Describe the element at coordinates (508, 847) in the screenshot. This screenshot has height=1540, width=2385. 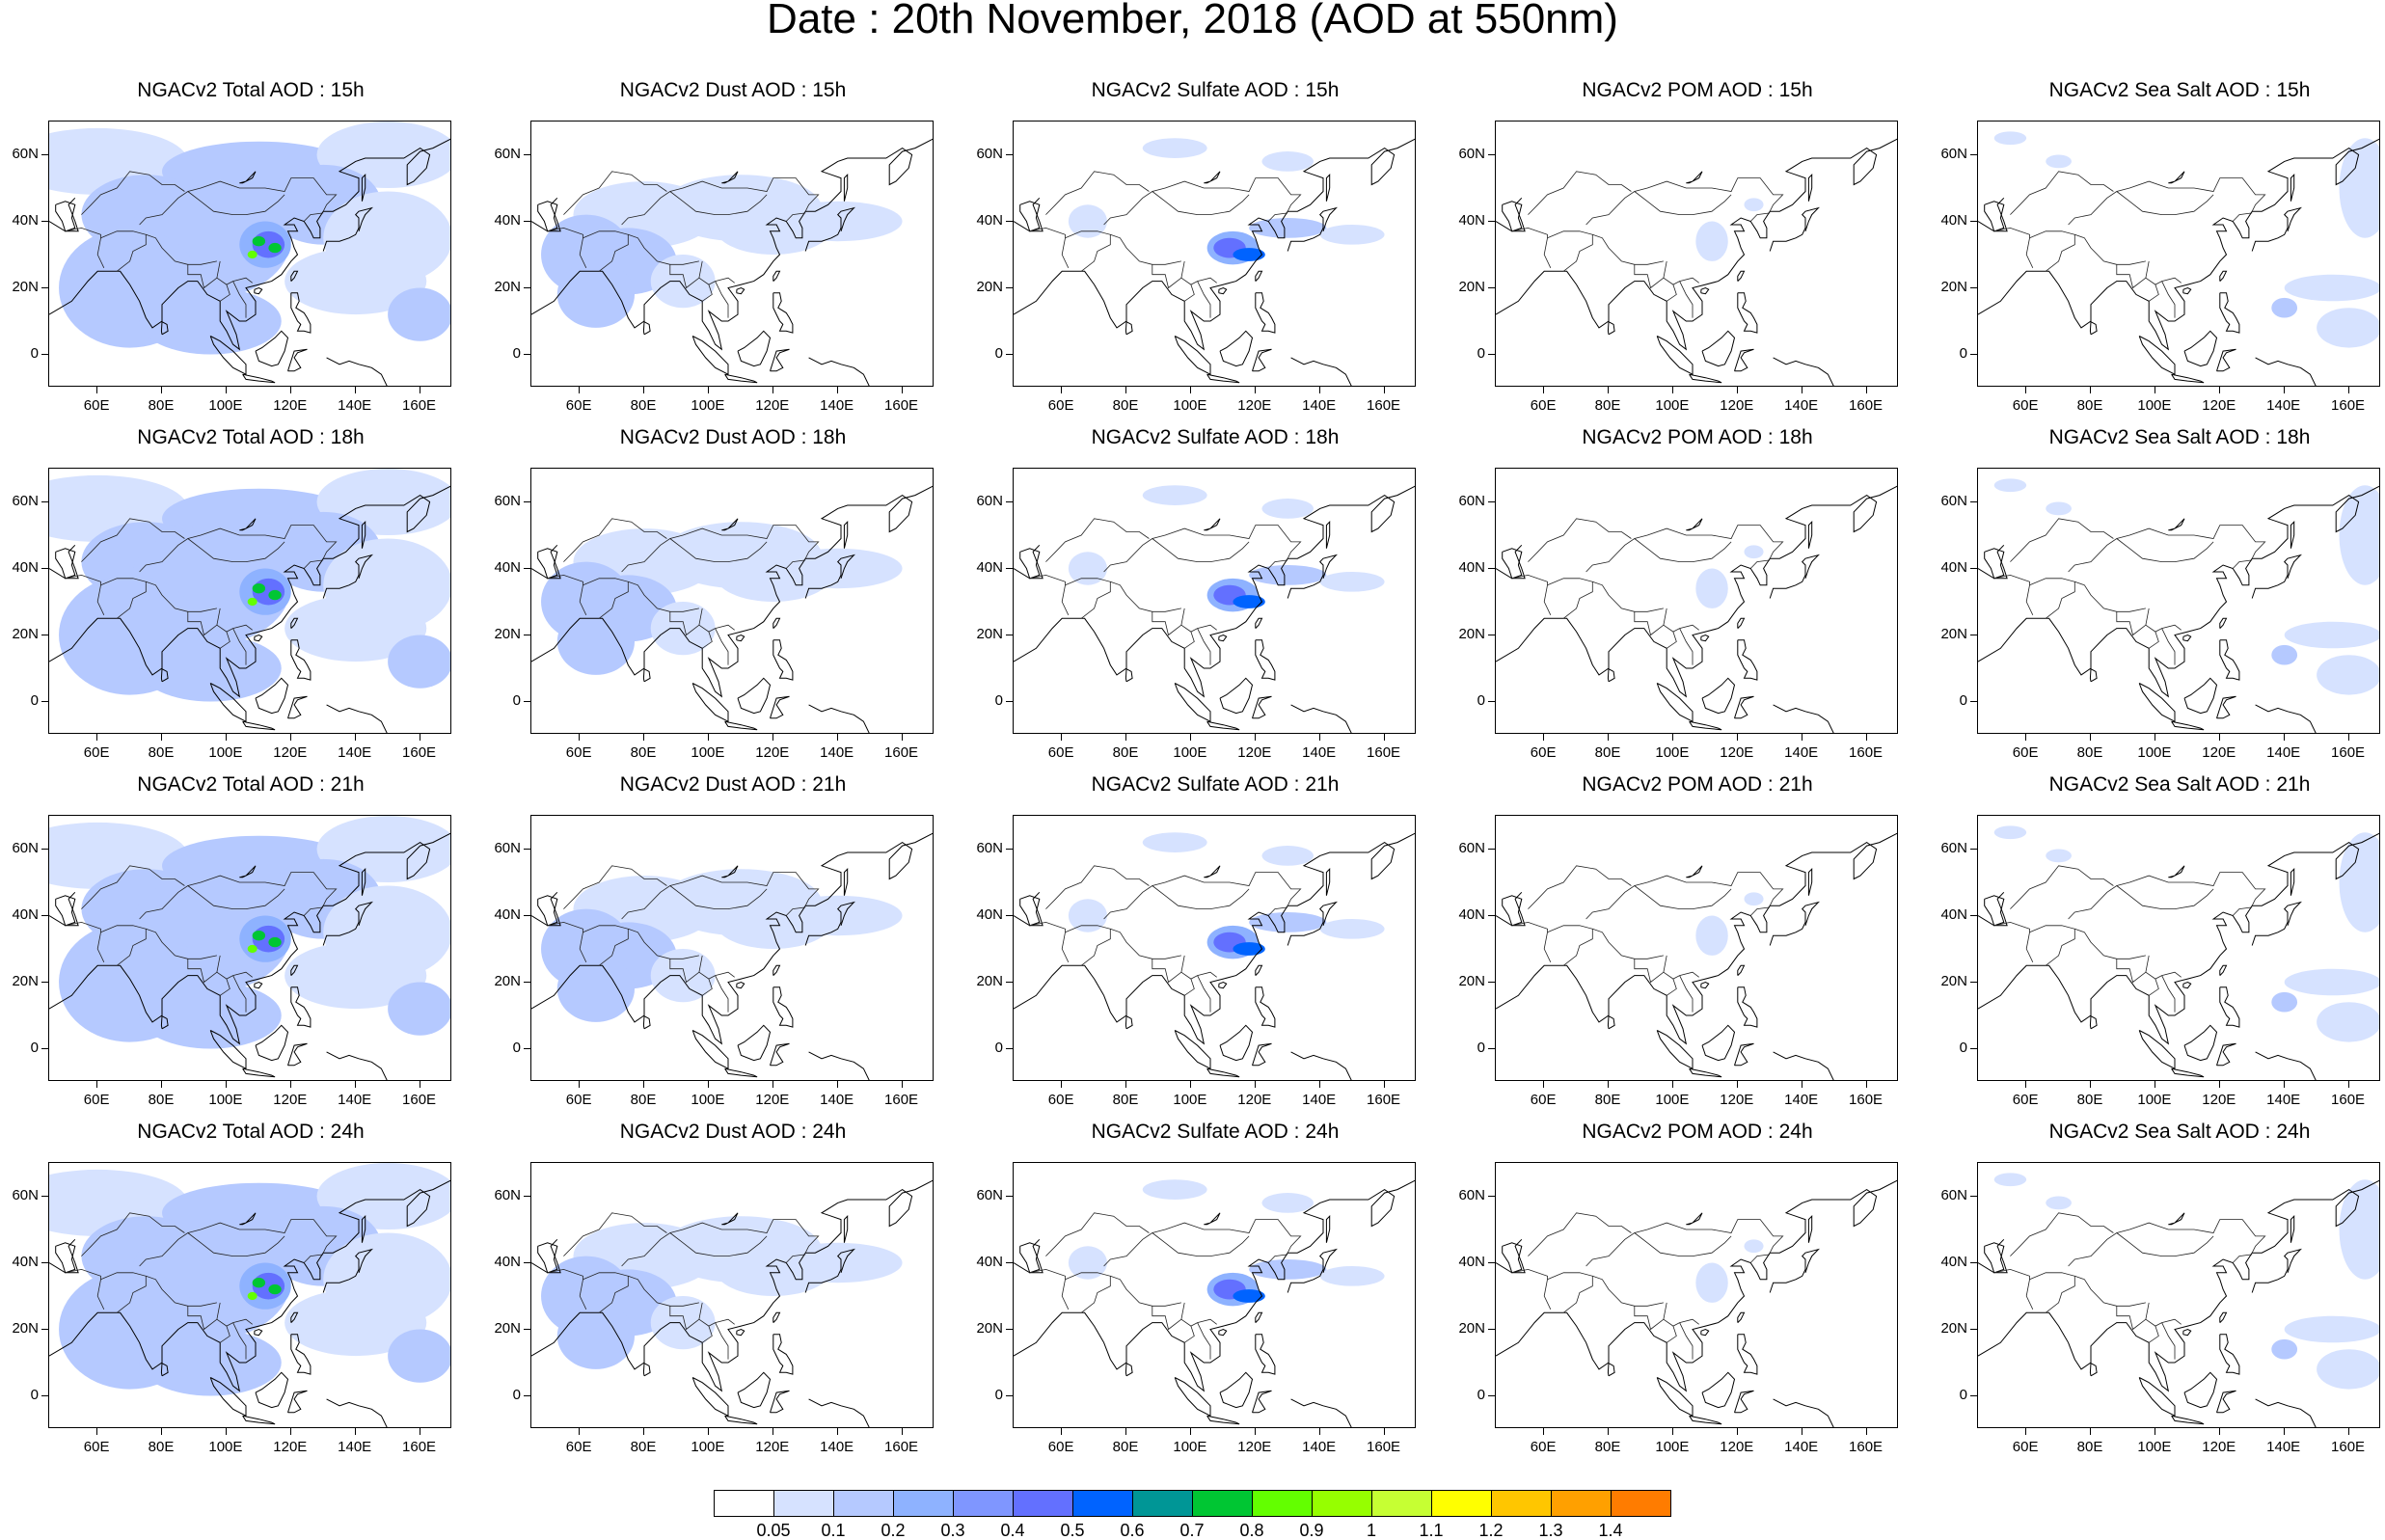
I see `lat-tick-label: 60N` at that location.